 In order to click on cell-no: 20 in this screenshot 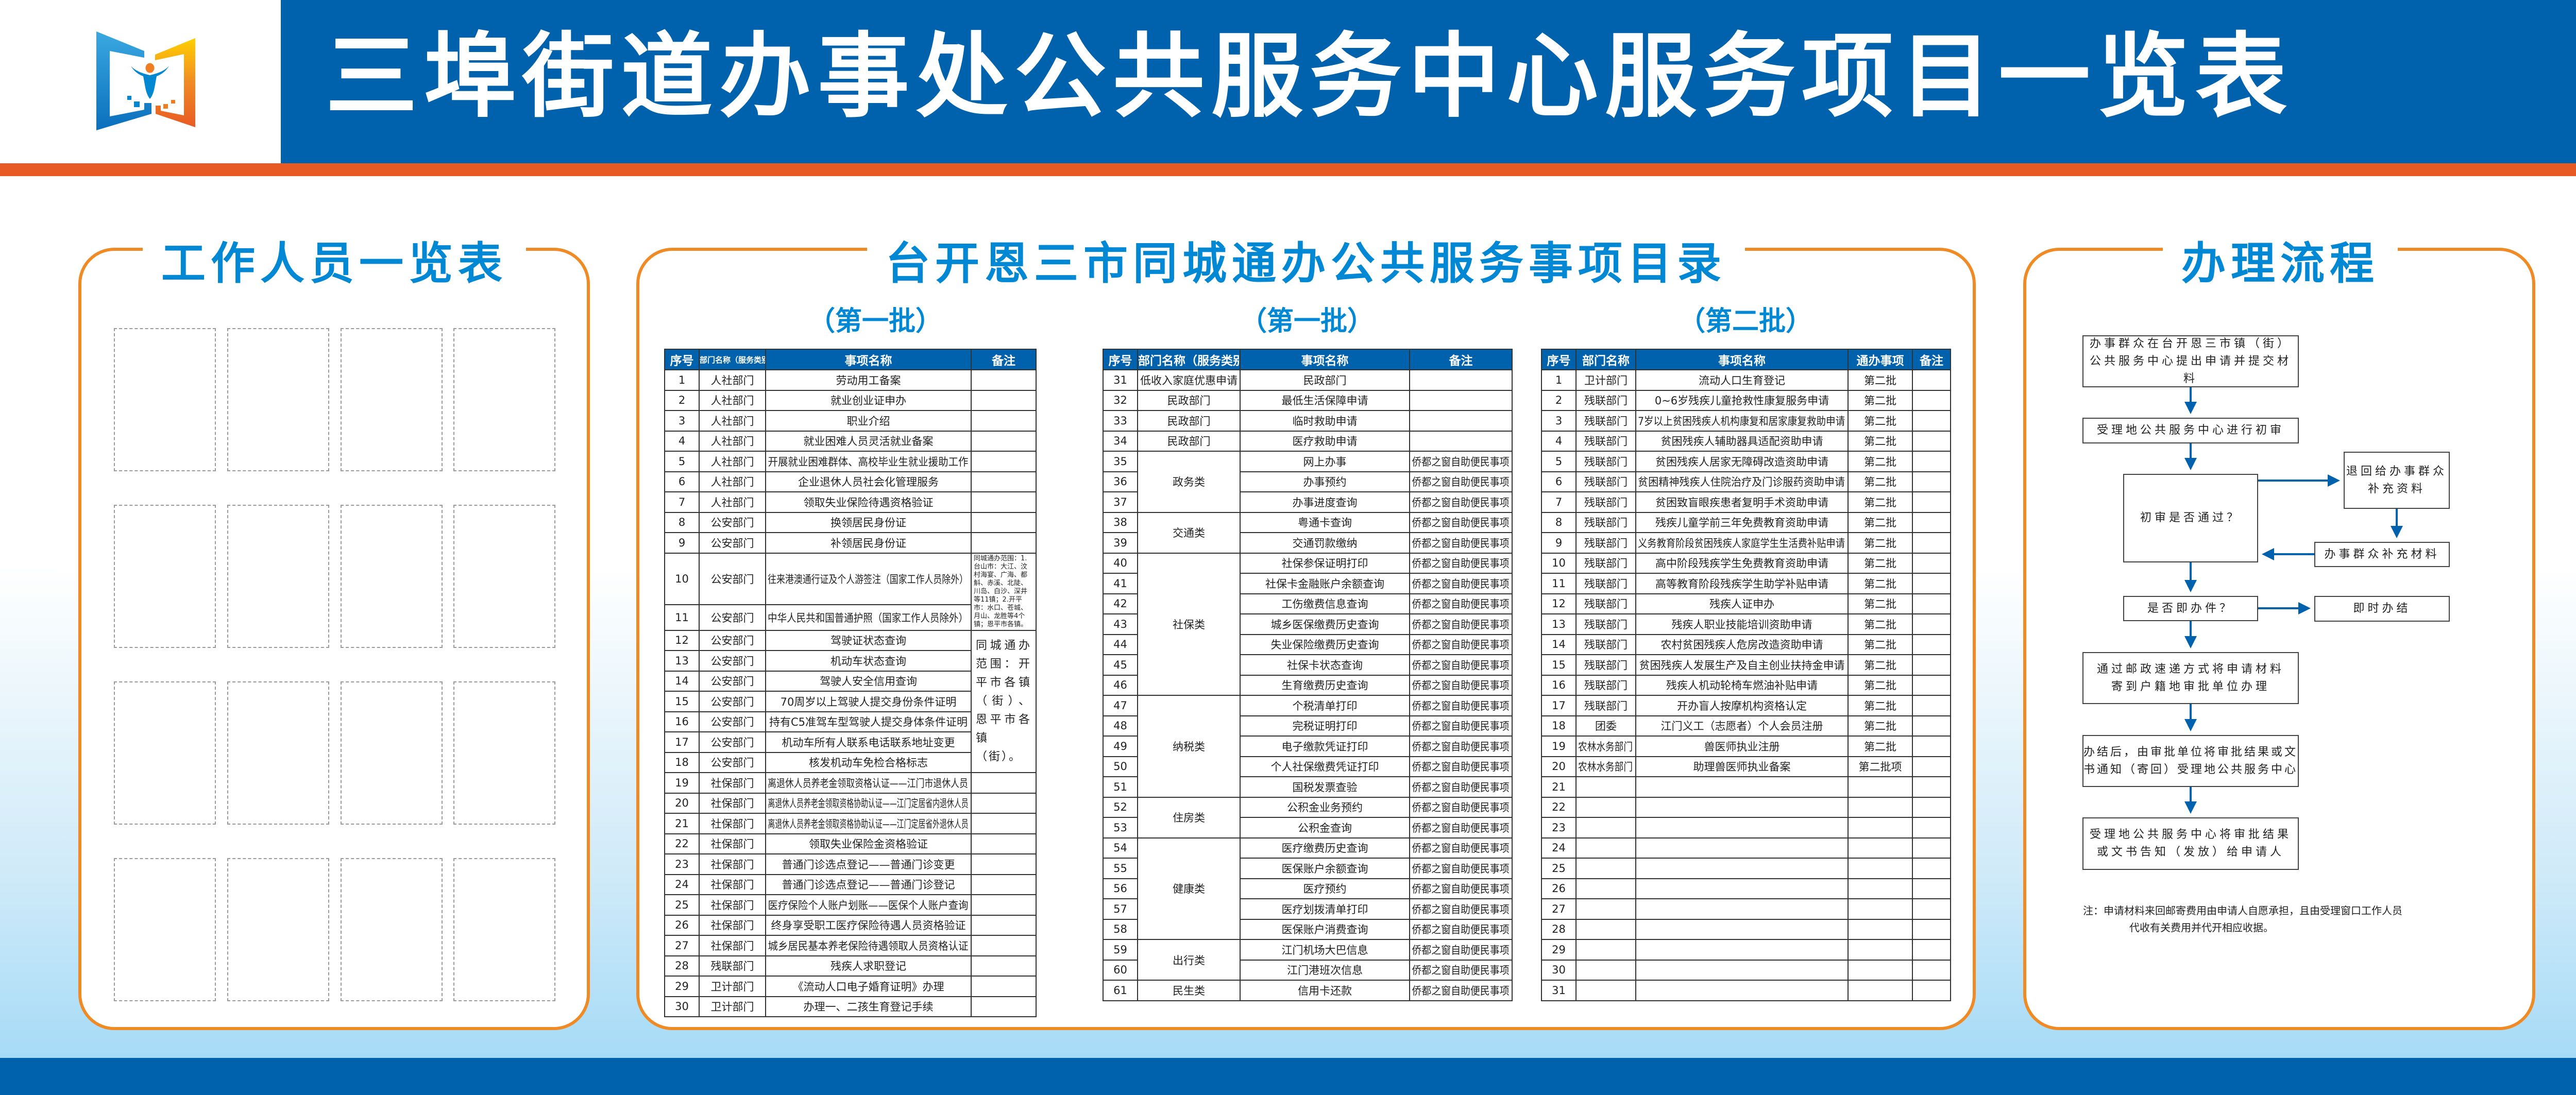, I will do `click(1559, 766)`.